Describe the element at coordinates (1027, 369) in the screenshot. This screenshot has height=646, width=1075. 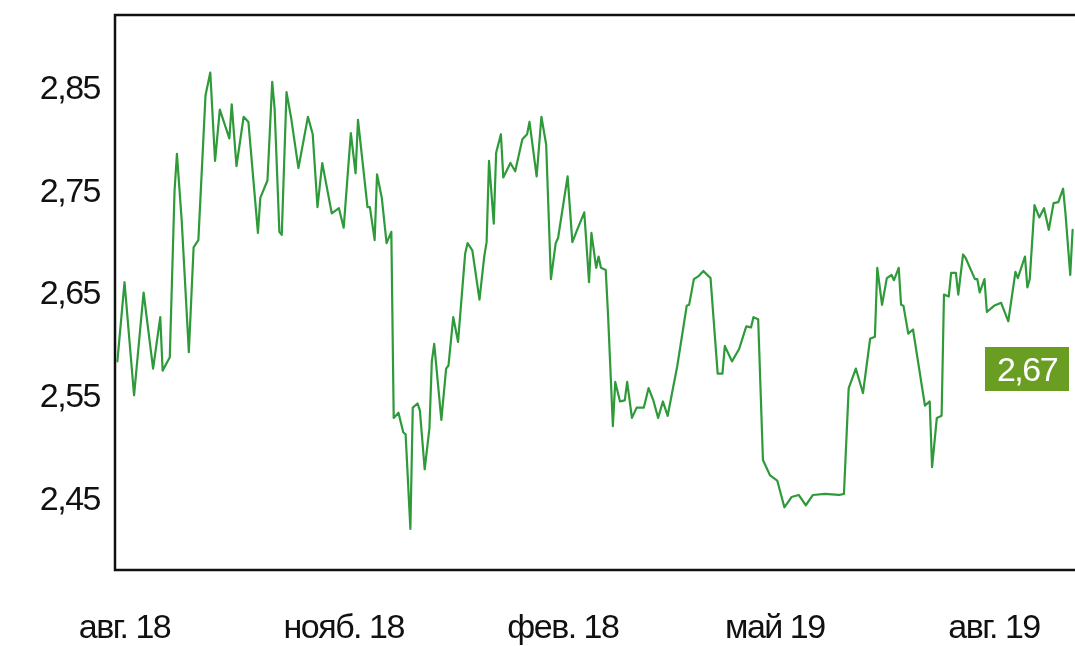
I see `annotation: 2,67` at that location.